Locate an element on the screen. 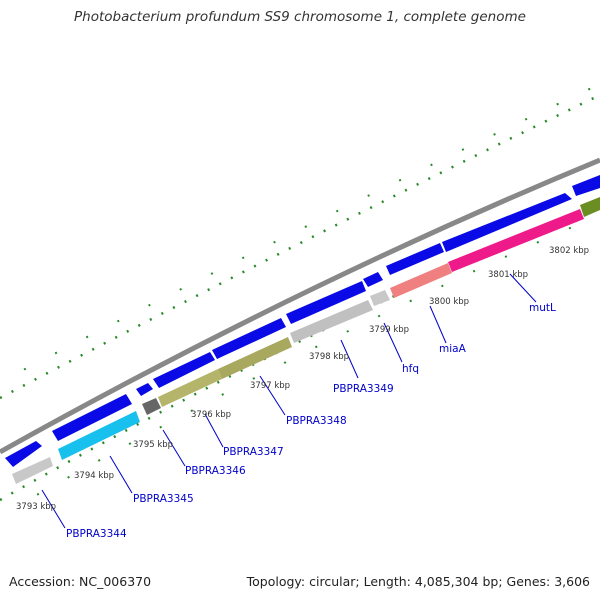 The height and width of the screenshot is (600, 600). gene-label-miaA: miaA is located at coordinates (453, 349).